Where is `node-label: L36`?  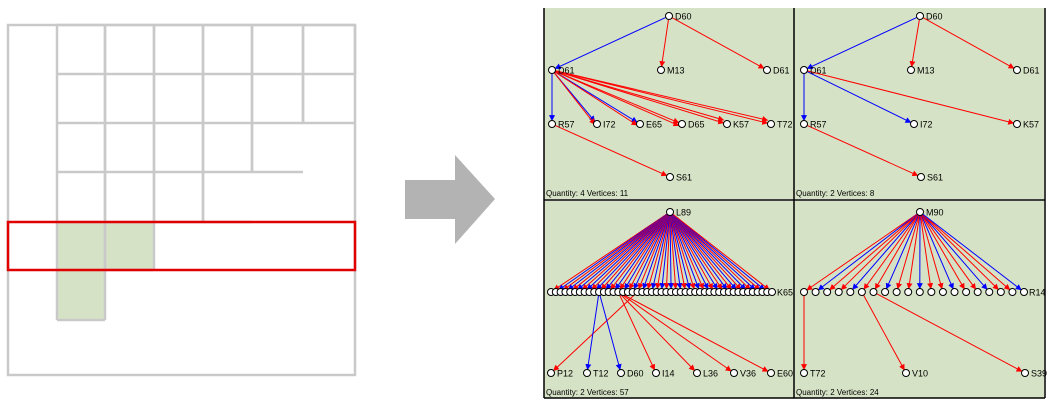
node-label: L36 is located at coordinates (710, 374).